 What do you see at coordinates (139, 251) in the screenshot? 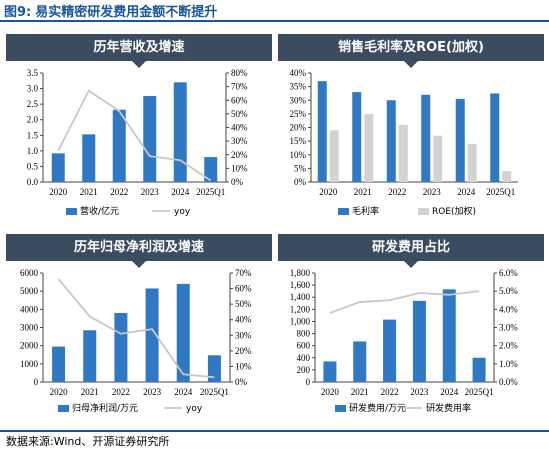
I see `panel-header: 历年归母净利润及增速` at bounding box center [139, 251].